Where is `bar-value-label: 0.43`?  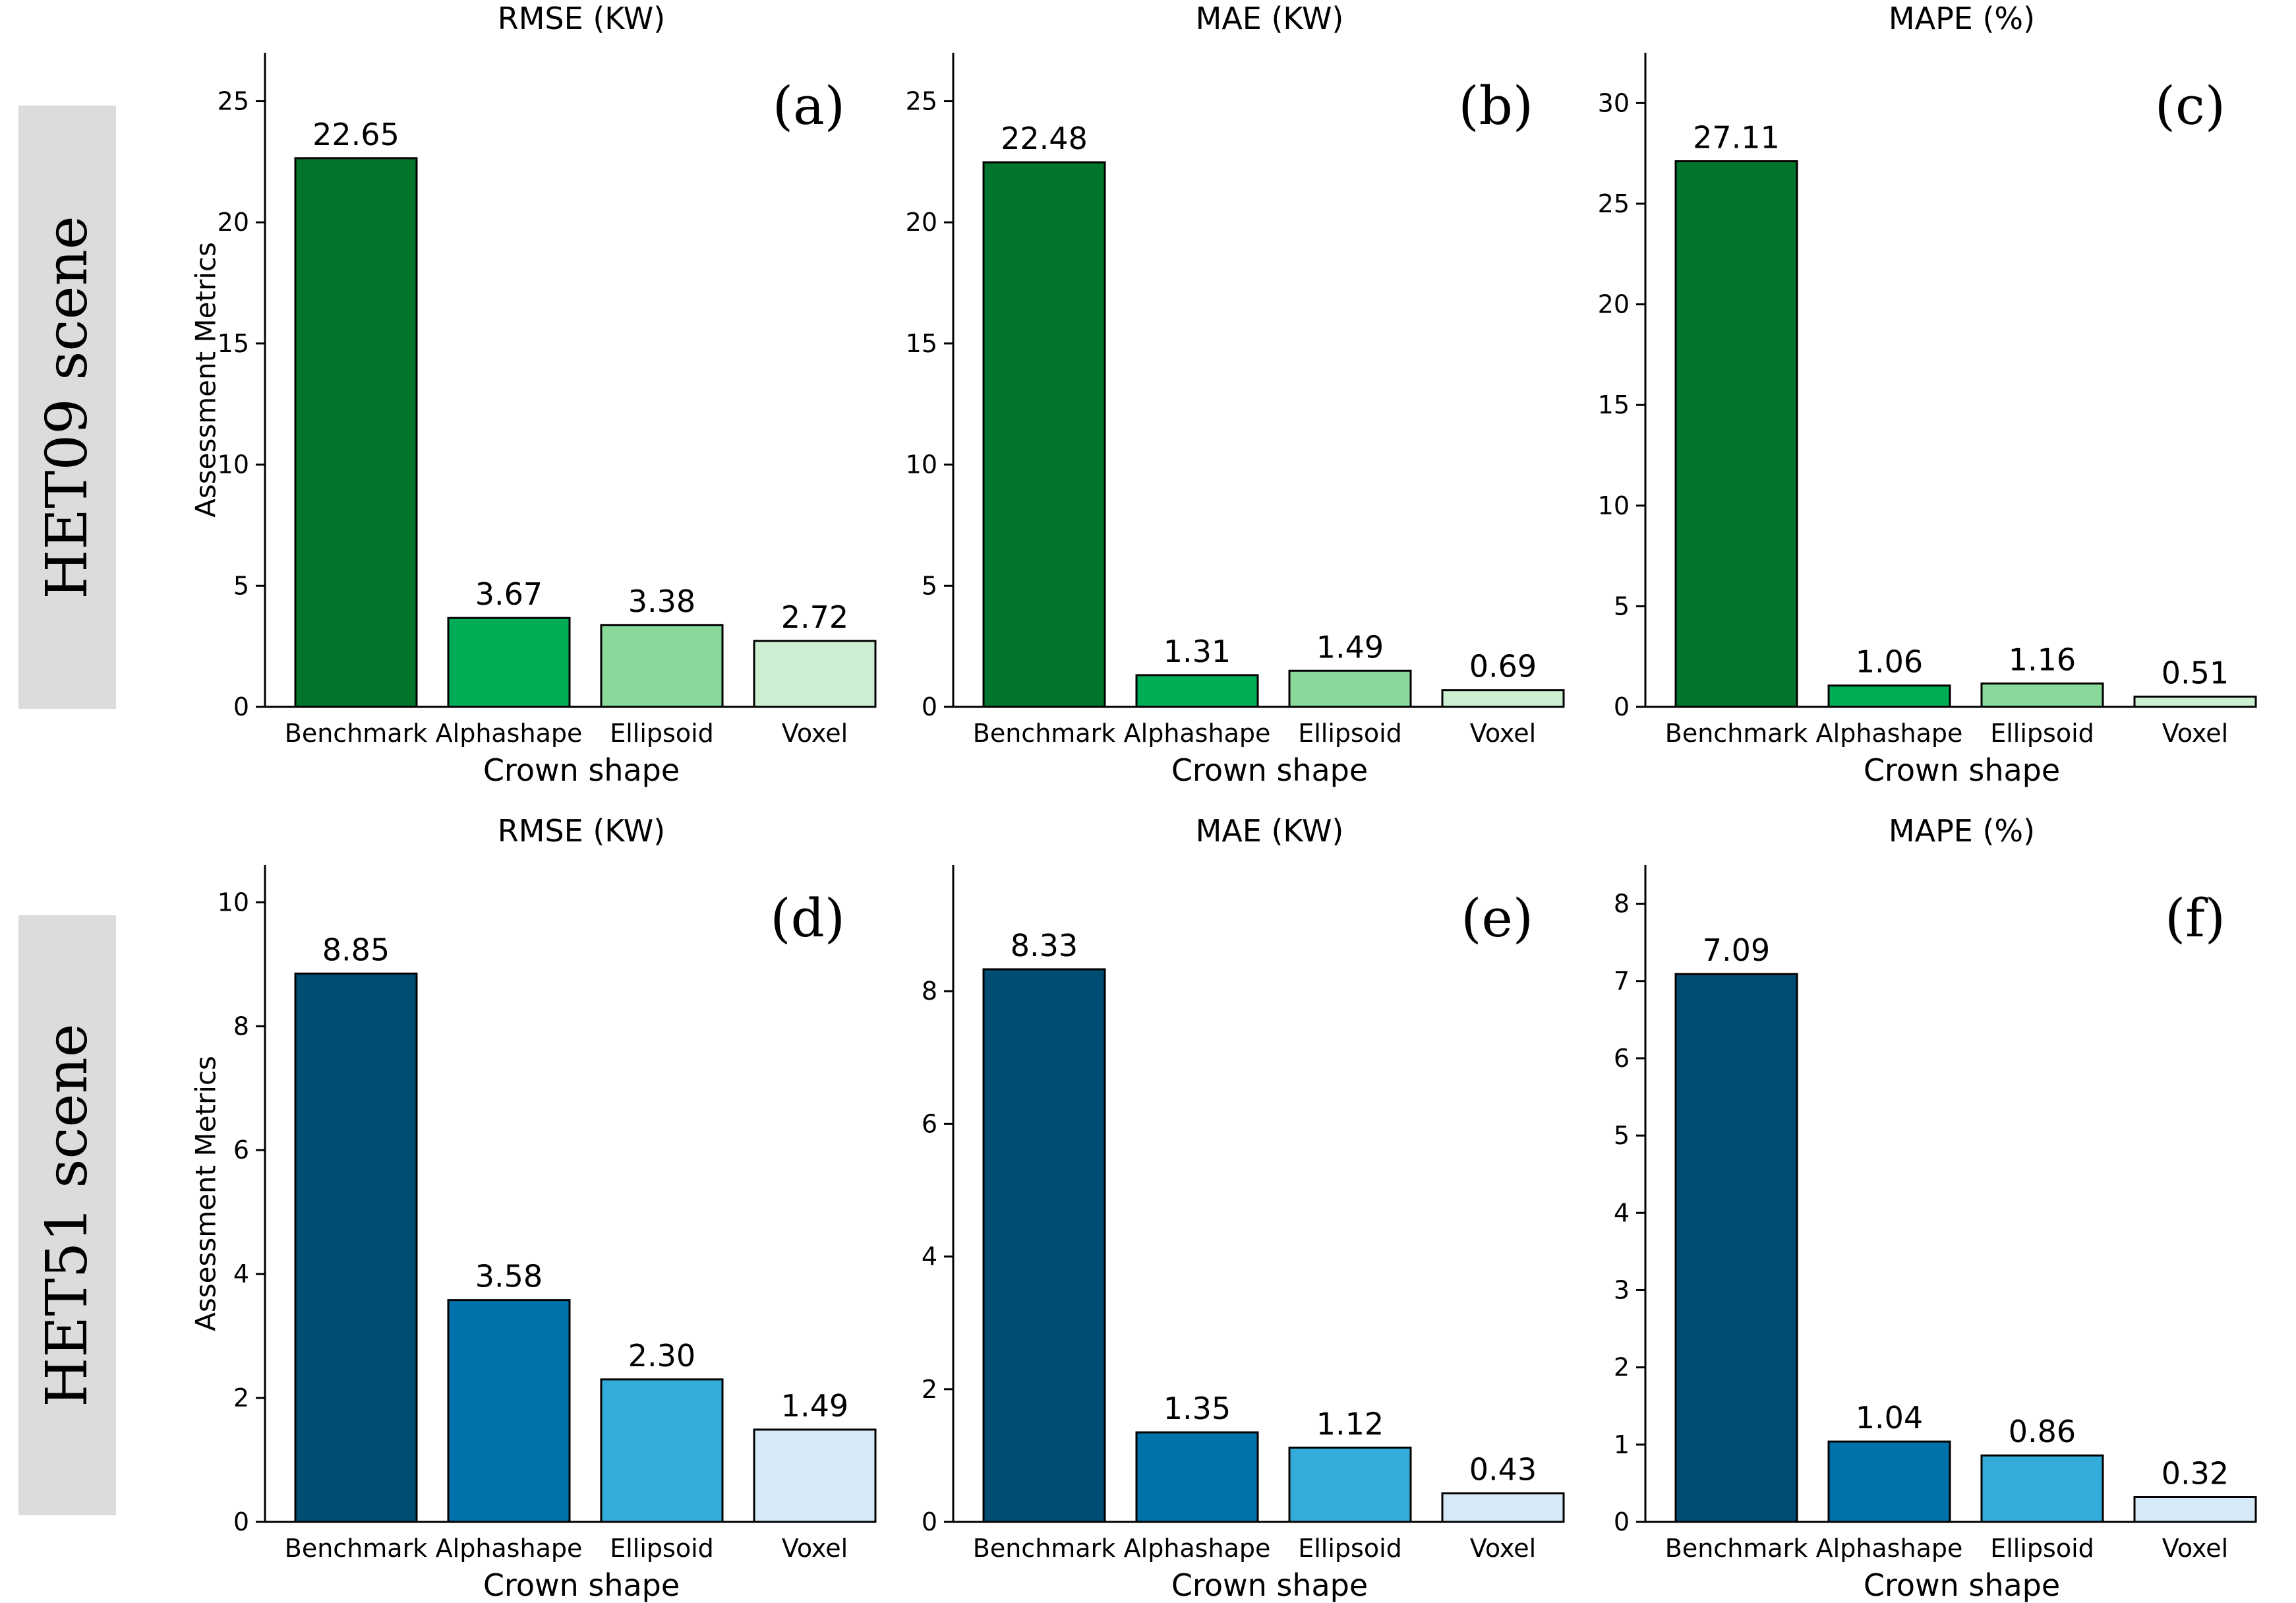 bar-value-label: 0.43 is located at coordinates (1503, 1470).